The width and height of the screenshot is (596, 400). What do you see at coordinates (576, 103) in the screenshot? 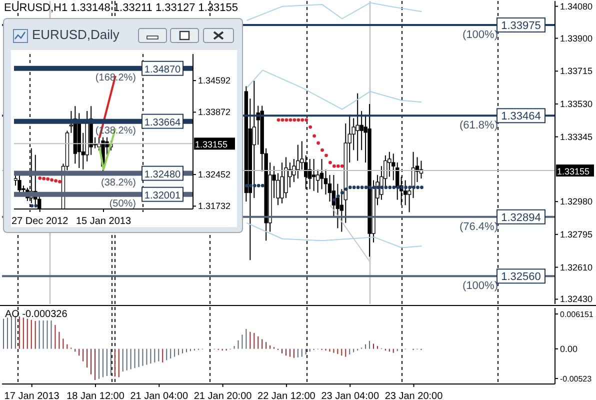
I see `y-tick-label: 1.33530` at bounding box center [576, 103].